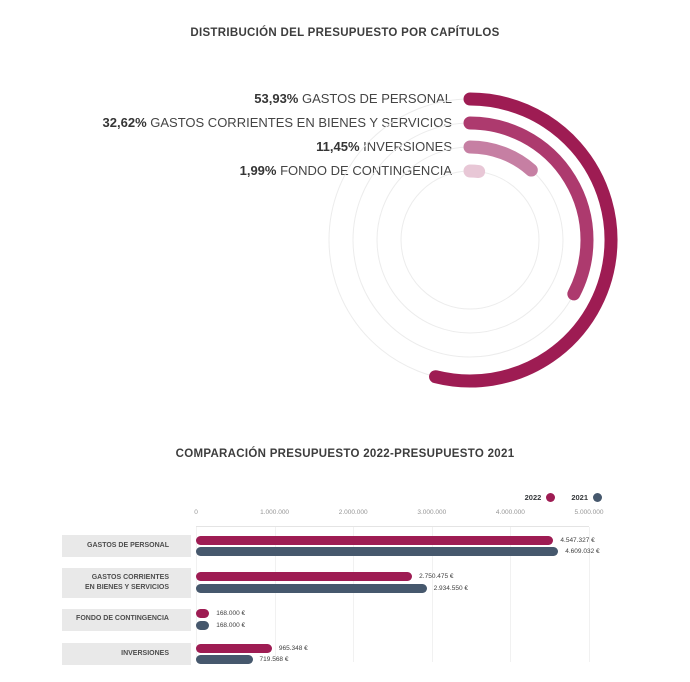  What do you see at coordinates (126, 582) in the screenshot?
I see `category-label: GASTOS CORRIENTES EN BIENES Y SERVICIOS` at bounding box center [126, 582].